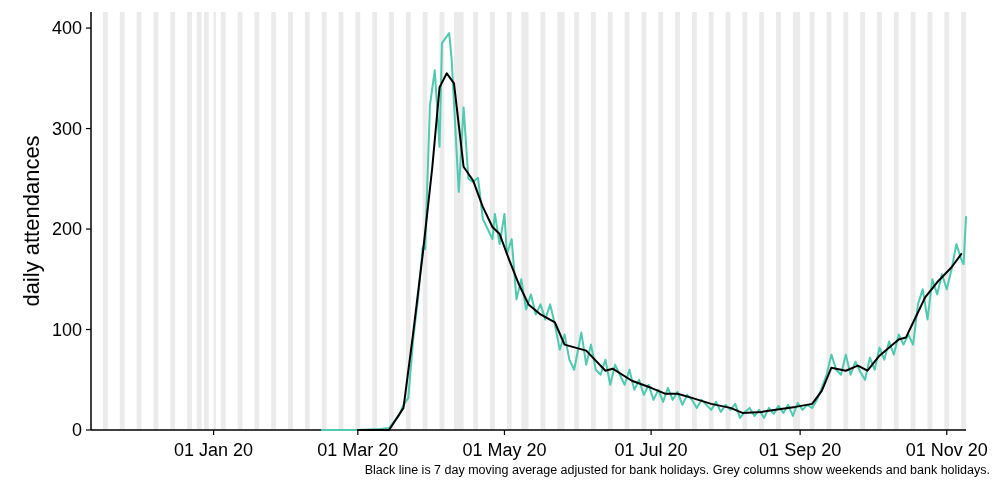  What do you see at coordinates (214, 450) in the screenshot?
I see `x-tick-label: 01 Jan 20` at bounding box center [214, 450].